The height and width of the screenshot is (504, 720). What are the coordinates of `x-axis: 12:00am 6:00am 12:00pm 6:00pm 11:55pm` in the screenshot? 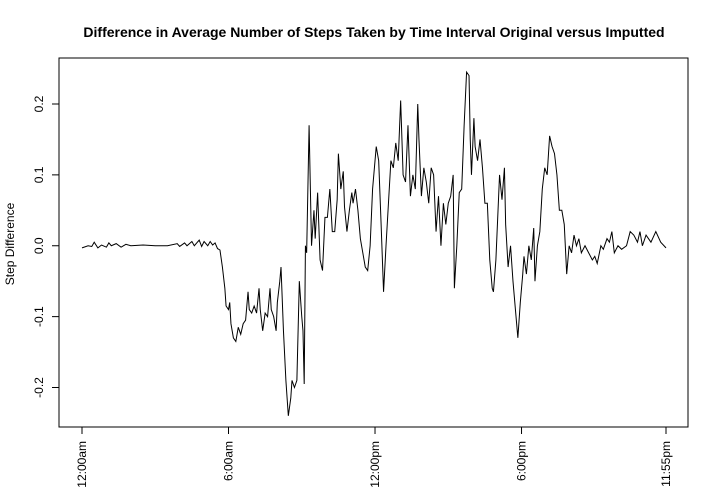 It's located at (374, 457).